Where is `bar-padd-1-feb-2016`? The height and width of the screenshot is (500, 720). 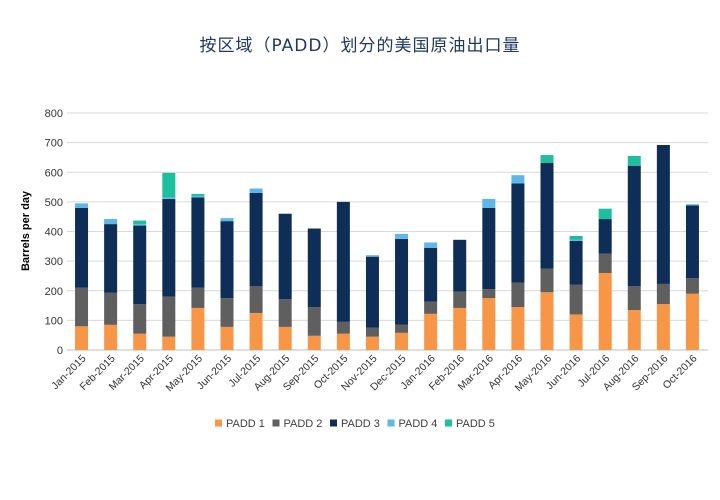
bar-padd-1-feb-2016 is located at coordinates (460, 328).